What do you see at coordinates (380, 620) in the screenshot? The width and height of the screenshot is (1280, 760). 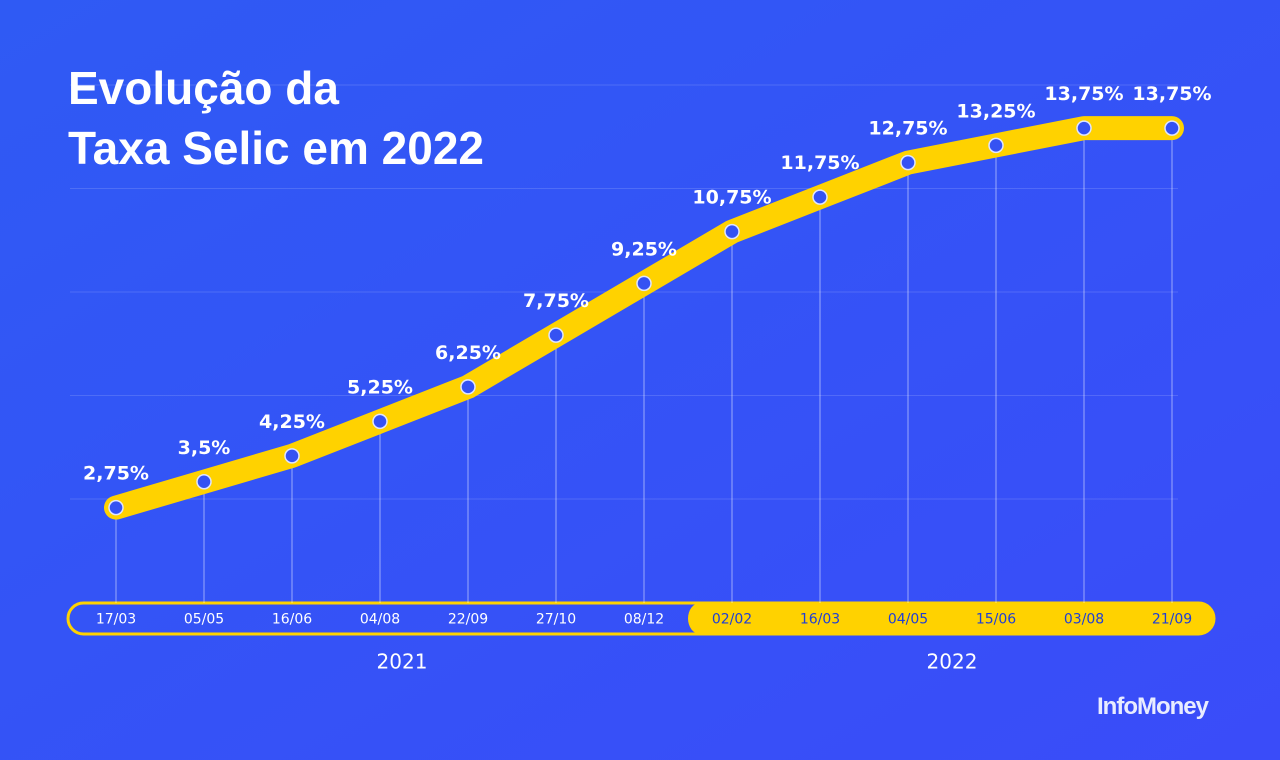 I see `x-tick-label: 04/08` at bounding box center [380, 620].